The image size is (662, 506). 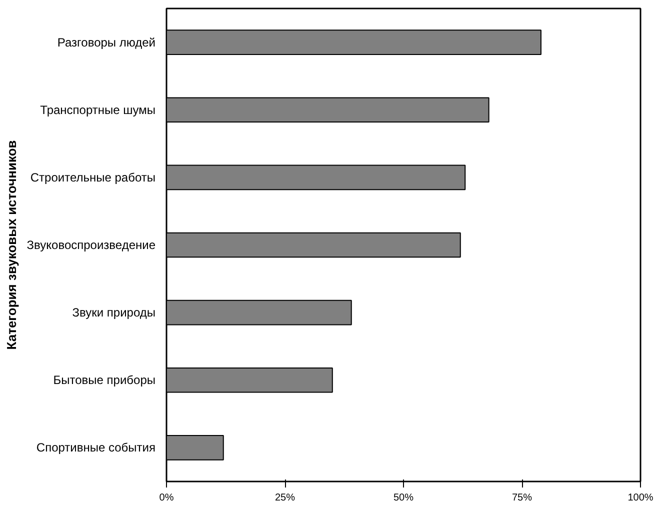 What do you see at coordinates (98, 109) in the screenshot?
I see `y-tick-label: Транспортные шумы` at bounding box center [98, 109].